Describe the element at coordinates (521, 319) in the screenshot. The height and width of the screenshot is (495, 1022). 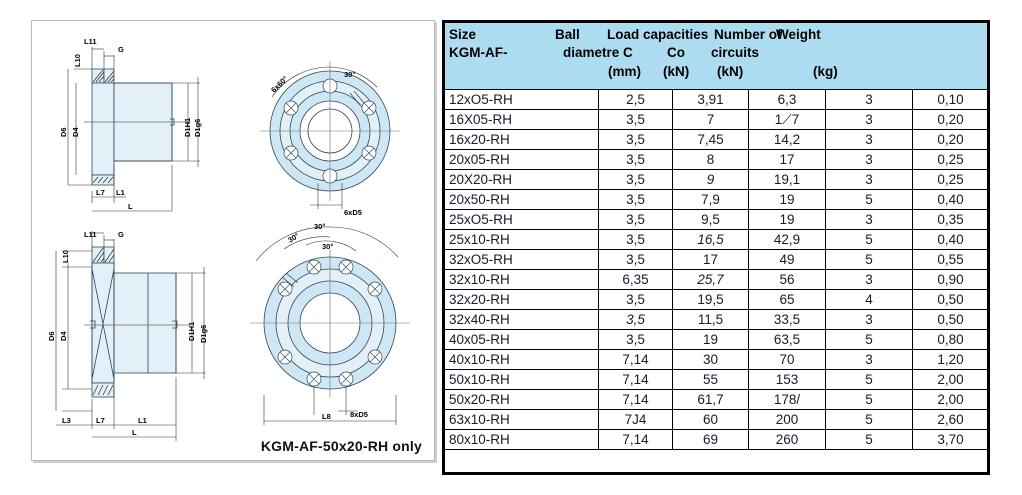
I see `cell-size: 32x40-RH` at that location.